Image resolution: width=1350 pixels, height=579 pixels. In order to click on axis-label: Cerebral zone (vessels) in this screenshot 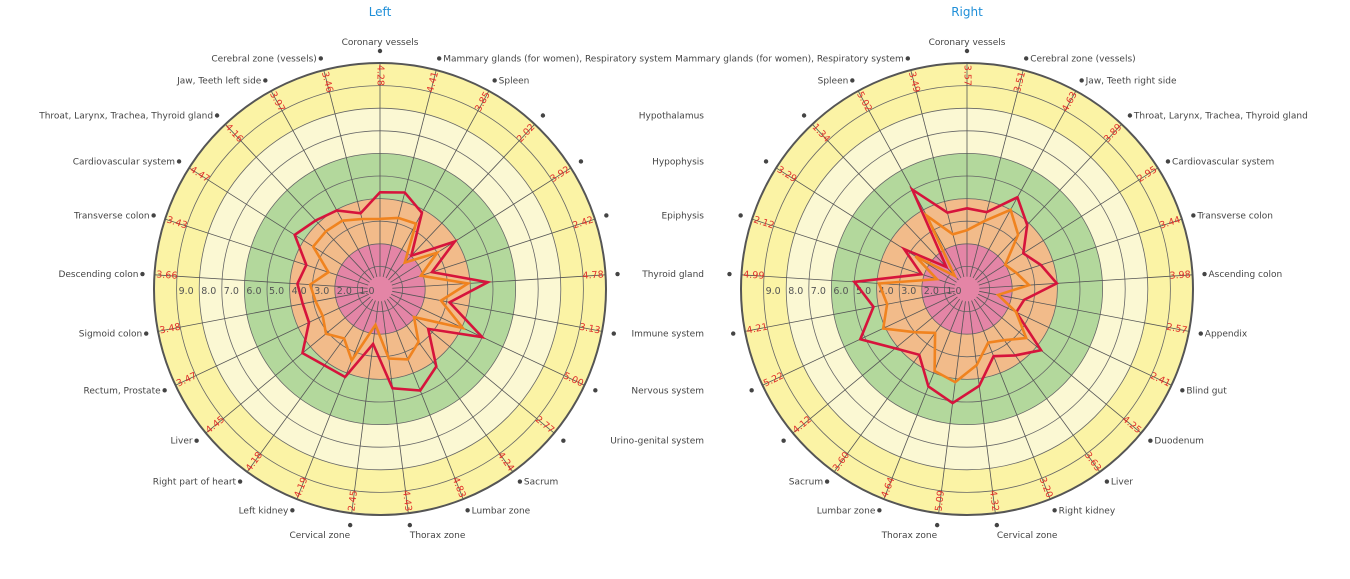, I will do `click(263, 59)`.